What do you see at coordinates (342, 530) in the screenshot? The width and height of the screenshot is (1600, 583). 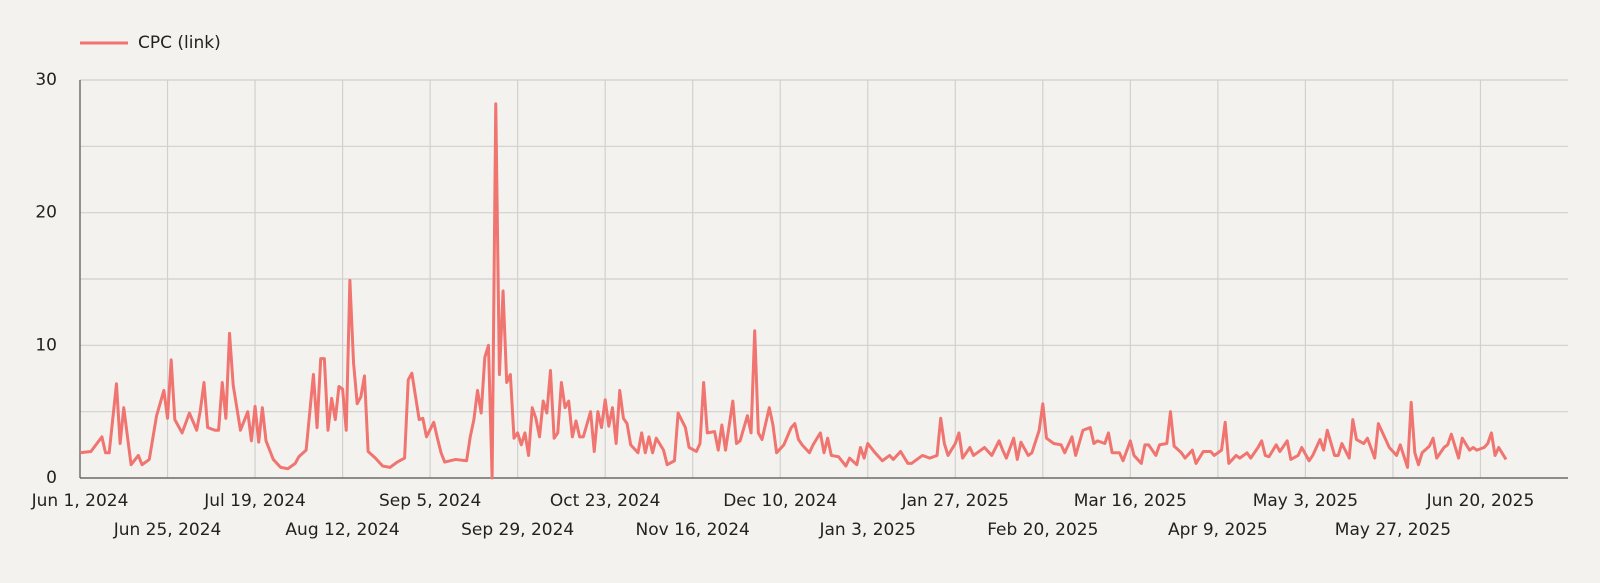 I see `x-tick-label: Aug 12, 2024` at bounding box center [342, 530].